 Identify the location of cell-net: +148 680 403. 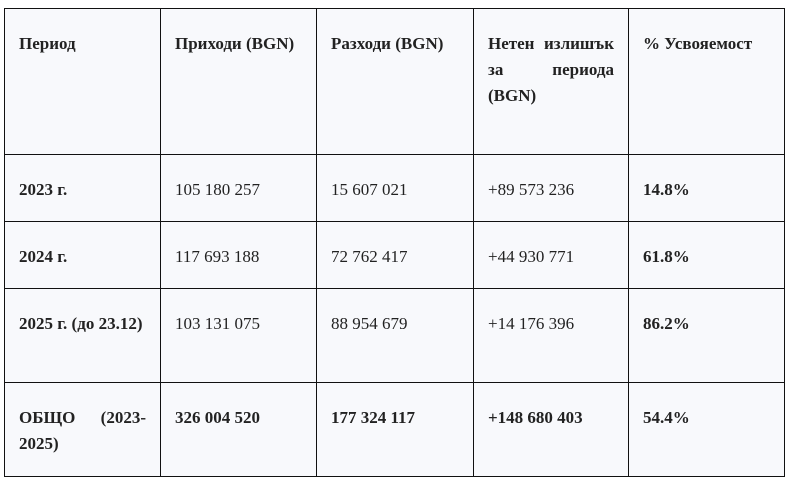
(551, 429).